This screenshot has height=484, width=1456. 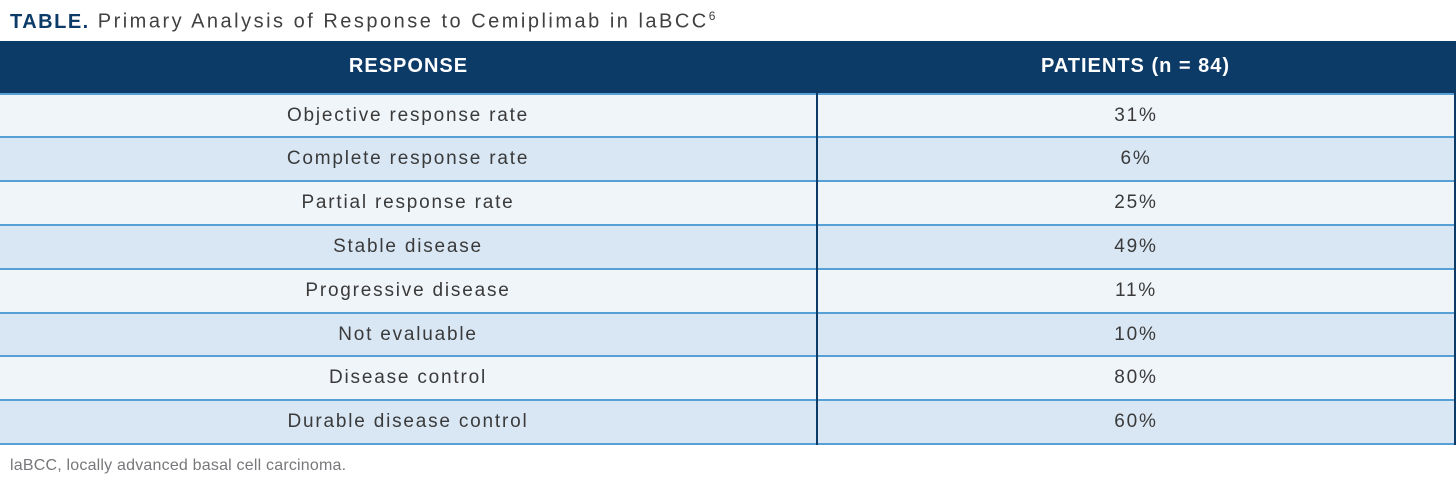 I want to click on column-header-response: RESPONSE, so click(x=408, y=67).